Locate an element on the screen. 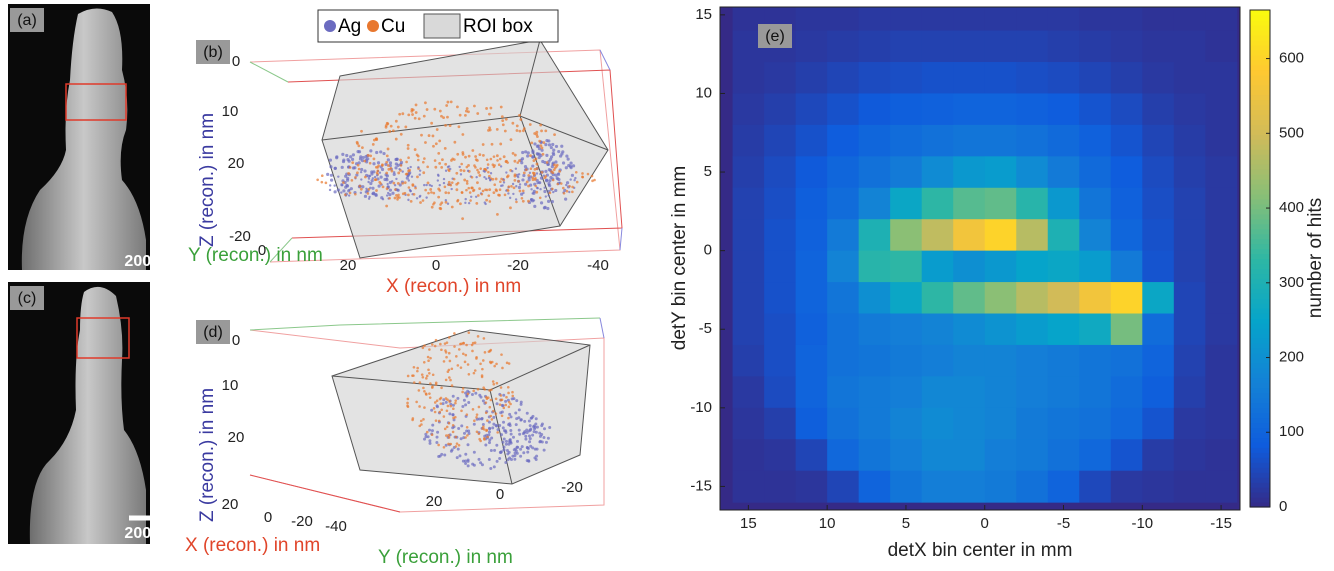  tick-label: 0 is located at coordinates (236, 61).